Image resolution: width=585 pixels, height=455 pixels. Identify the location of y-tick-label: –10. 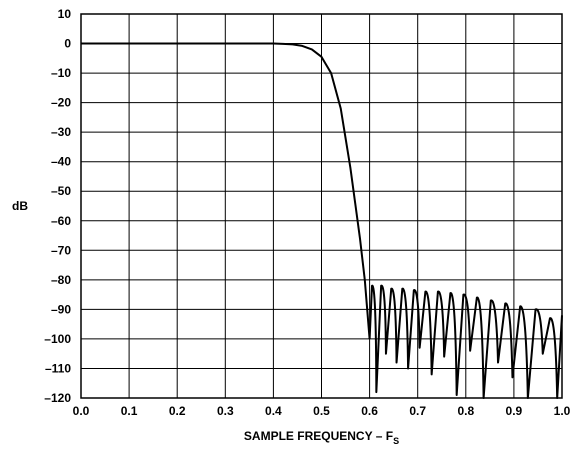
(61, 73).